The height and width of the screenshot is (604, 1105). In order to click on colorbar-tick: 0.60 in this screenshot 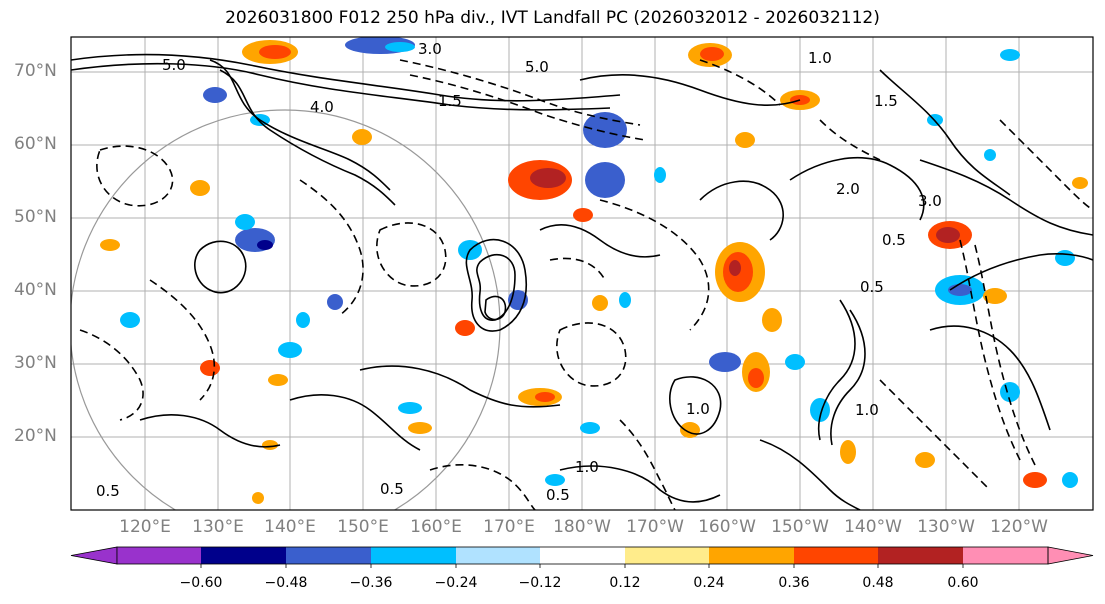, I will do `click(963, 583)`.